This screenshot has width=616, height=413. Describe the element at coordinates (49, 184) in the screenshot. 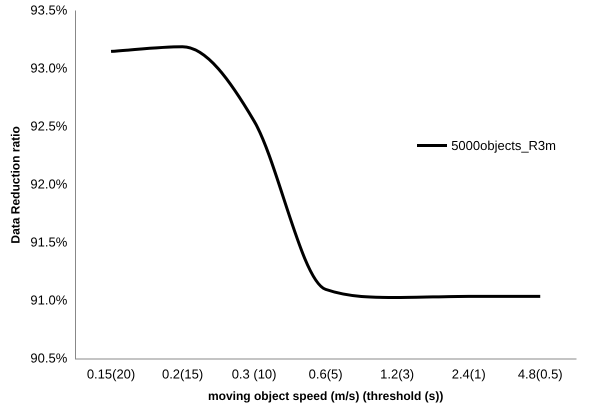

I see `y-tick-label: 92.0%` at that location.